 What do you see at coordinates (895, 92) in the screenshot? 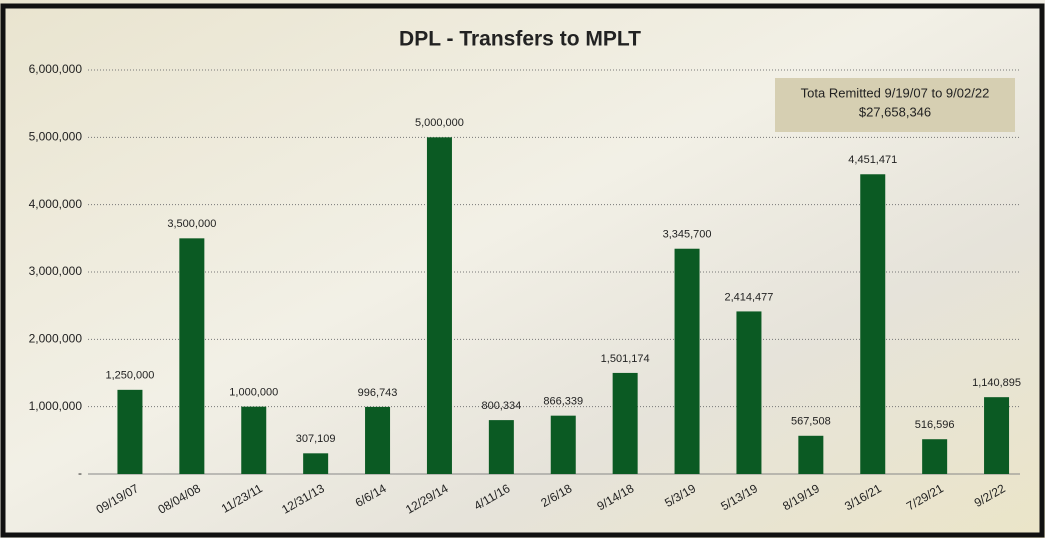
I see `annotation: Tota Remitted 9/19/07 to 9/02/22` at bounding box center [895, 92].